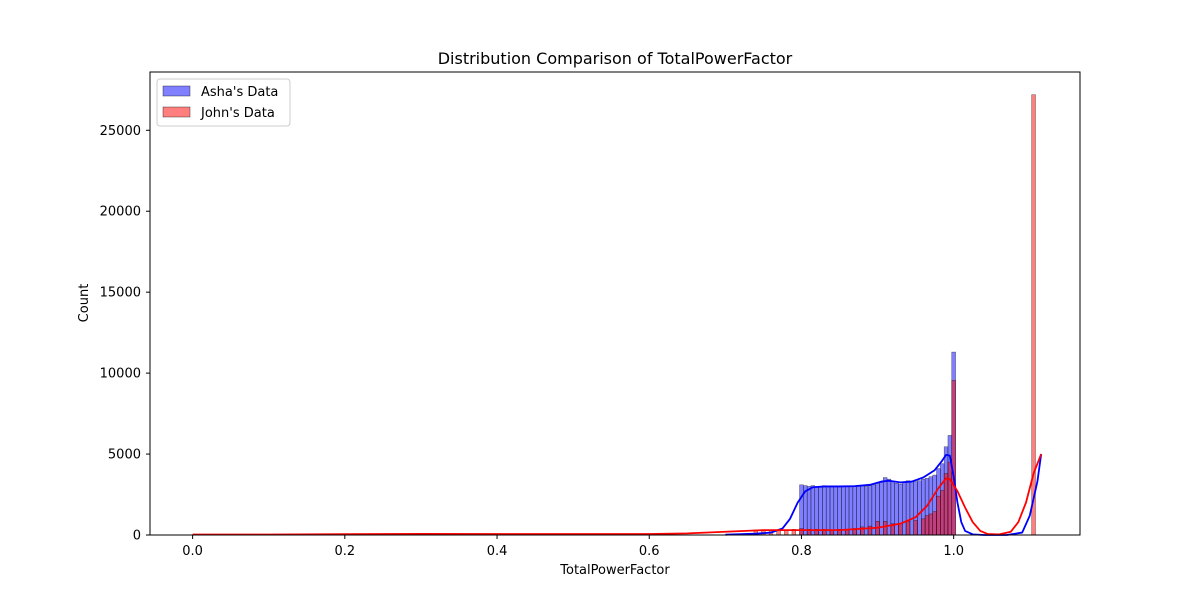 The image size is (1200, 600). Describe the element at coordinates (120, 131) in the screenshot. I see `y-tick-label-5: 25000` at that location.